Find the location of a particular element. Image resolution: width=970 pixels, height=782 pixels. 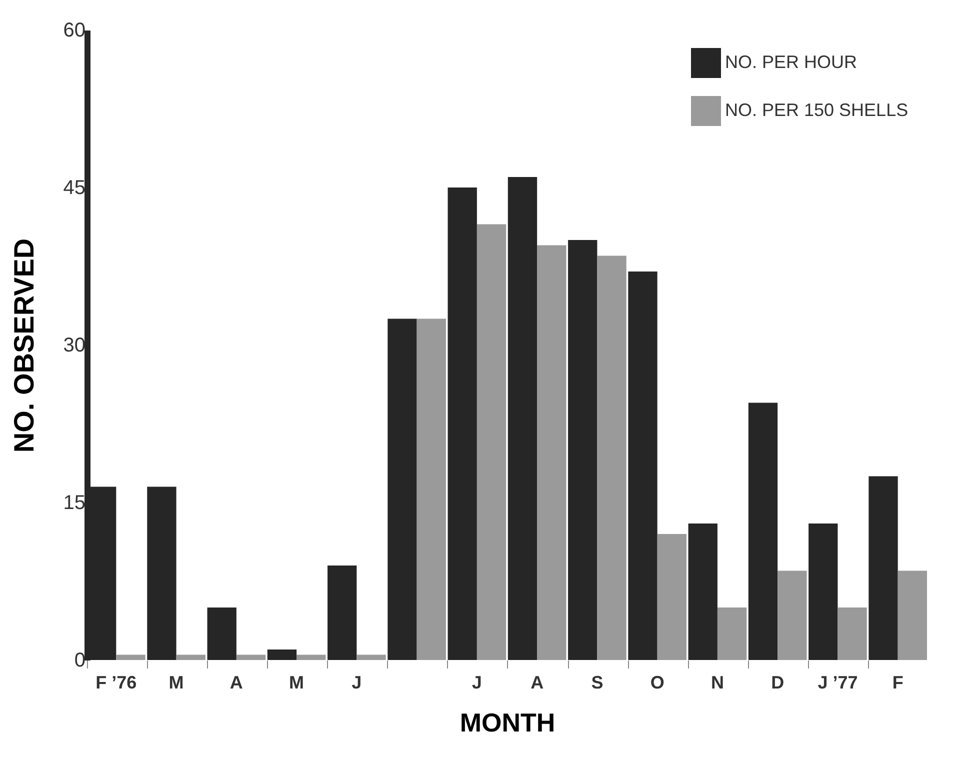

x-tick-label: N is located at coordinates (717, 682).